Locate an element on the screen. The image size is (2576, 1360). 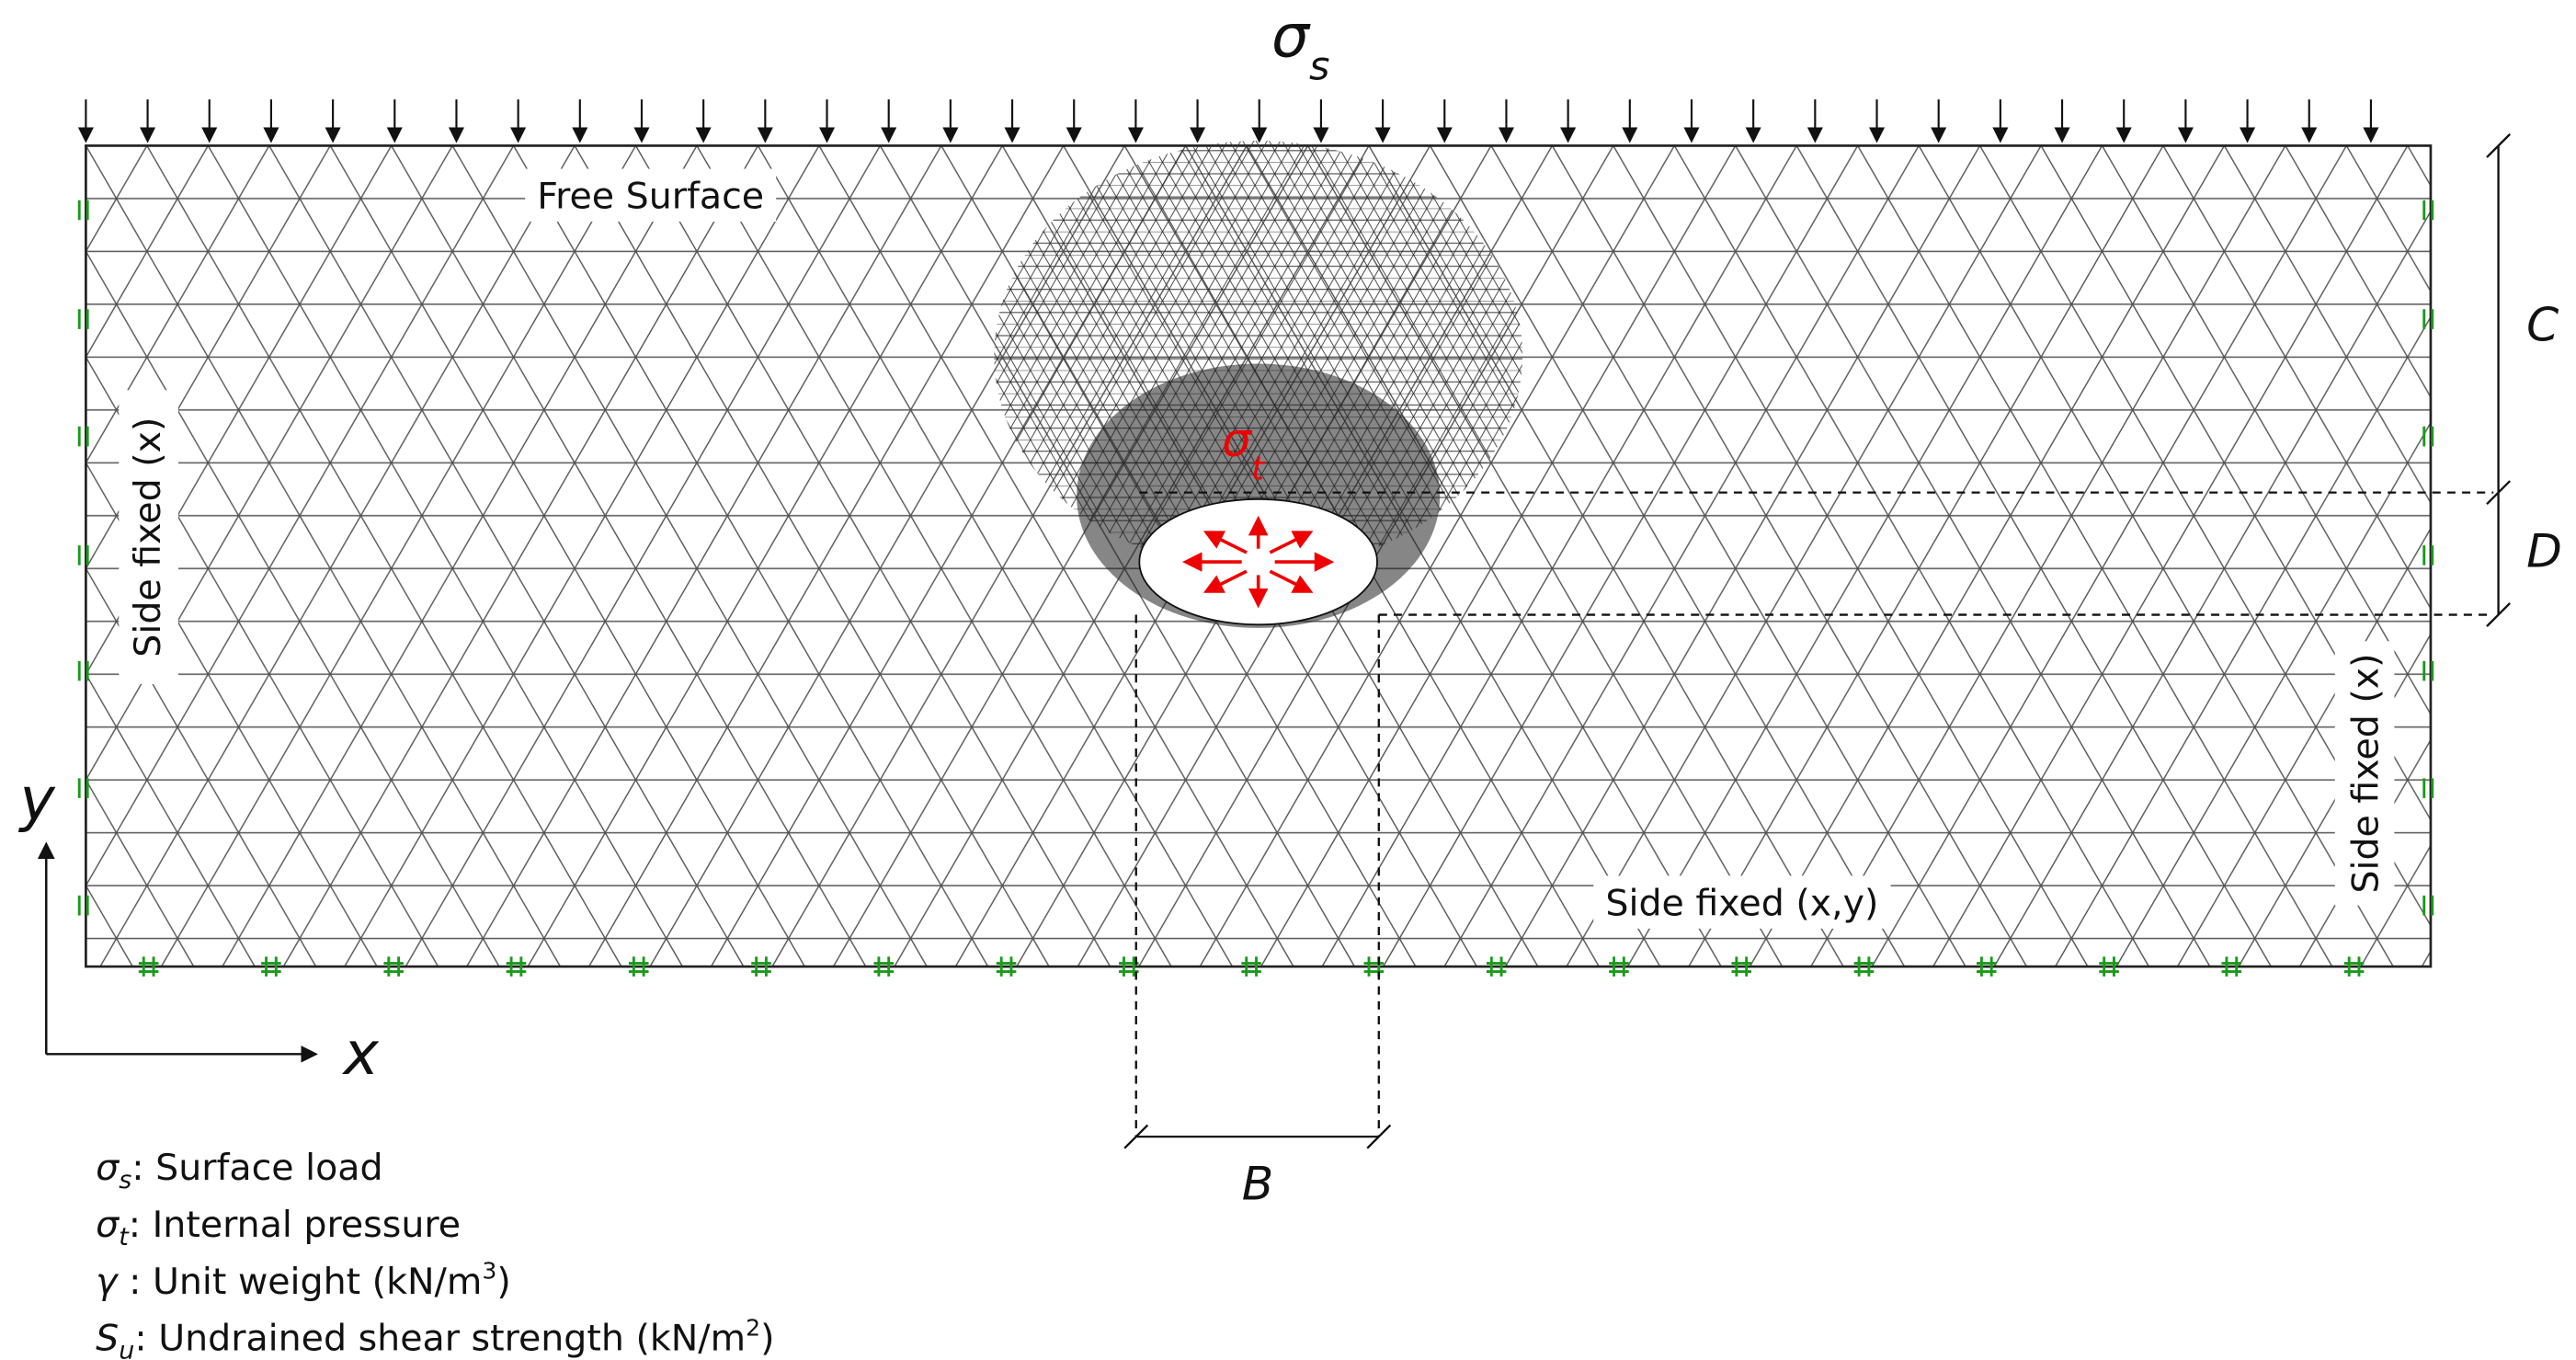
legend-entry: γ : Unit weight (kN/m3) is located at coordinates (303, 1280).